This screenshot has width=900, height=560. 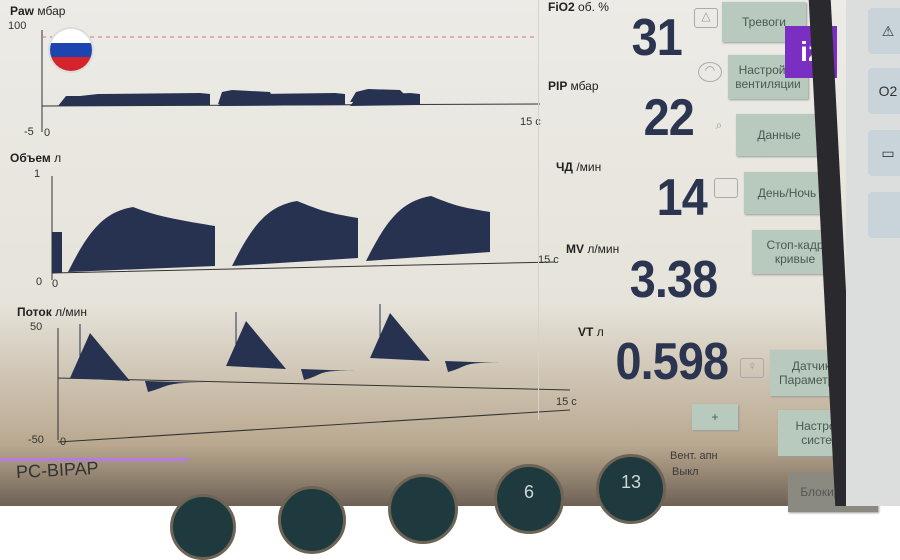 I want to click on flow-x0: 0, so click(x=63, y=442).